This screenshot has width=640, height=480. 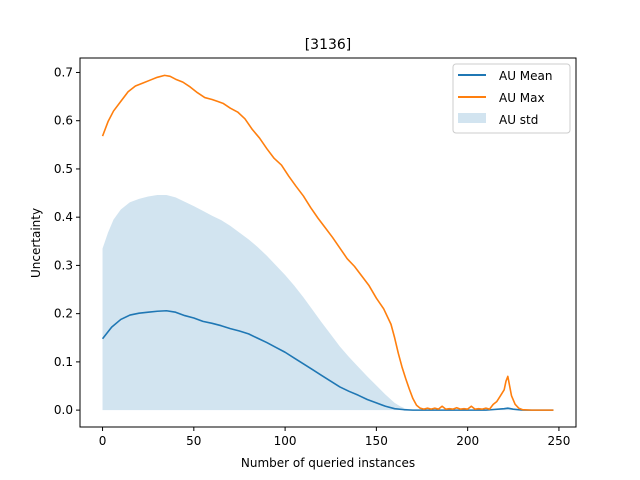 I want to click on y-tick-label: 0.0, so click(x=63, y=410).